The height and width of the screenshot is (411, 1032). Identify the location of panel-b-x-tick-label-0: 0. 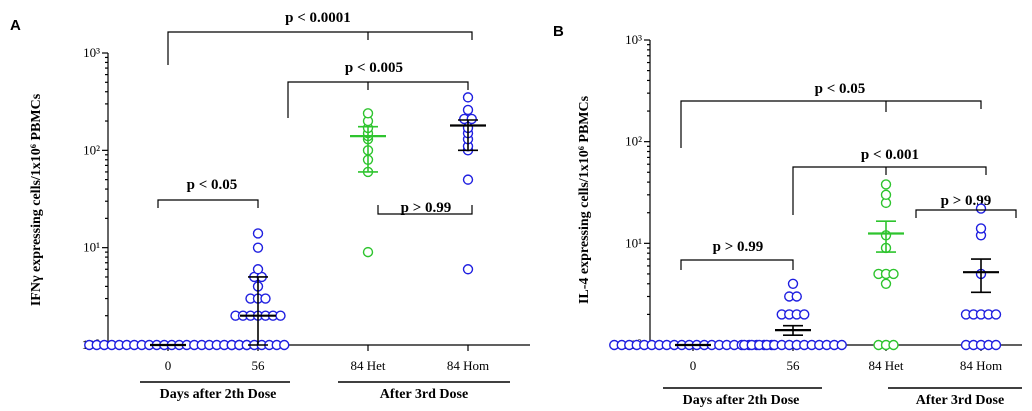
(693, 365).